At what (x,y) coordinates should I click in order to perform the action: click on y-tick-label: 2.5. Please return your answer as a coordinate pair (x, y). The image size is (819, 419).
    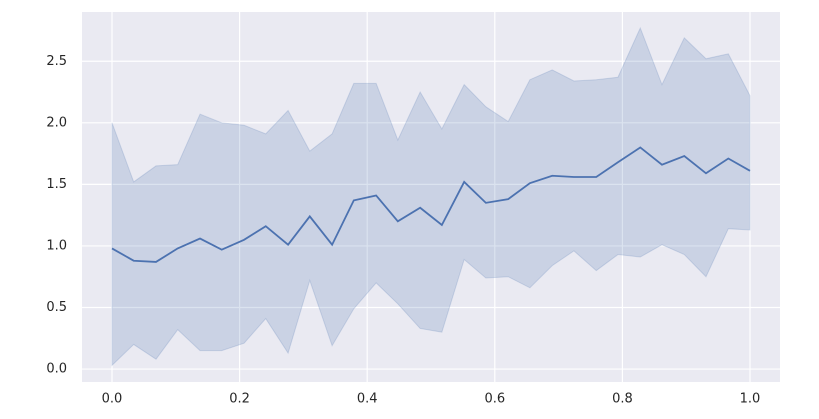
    Looking at the image, I should click on (56, 61).